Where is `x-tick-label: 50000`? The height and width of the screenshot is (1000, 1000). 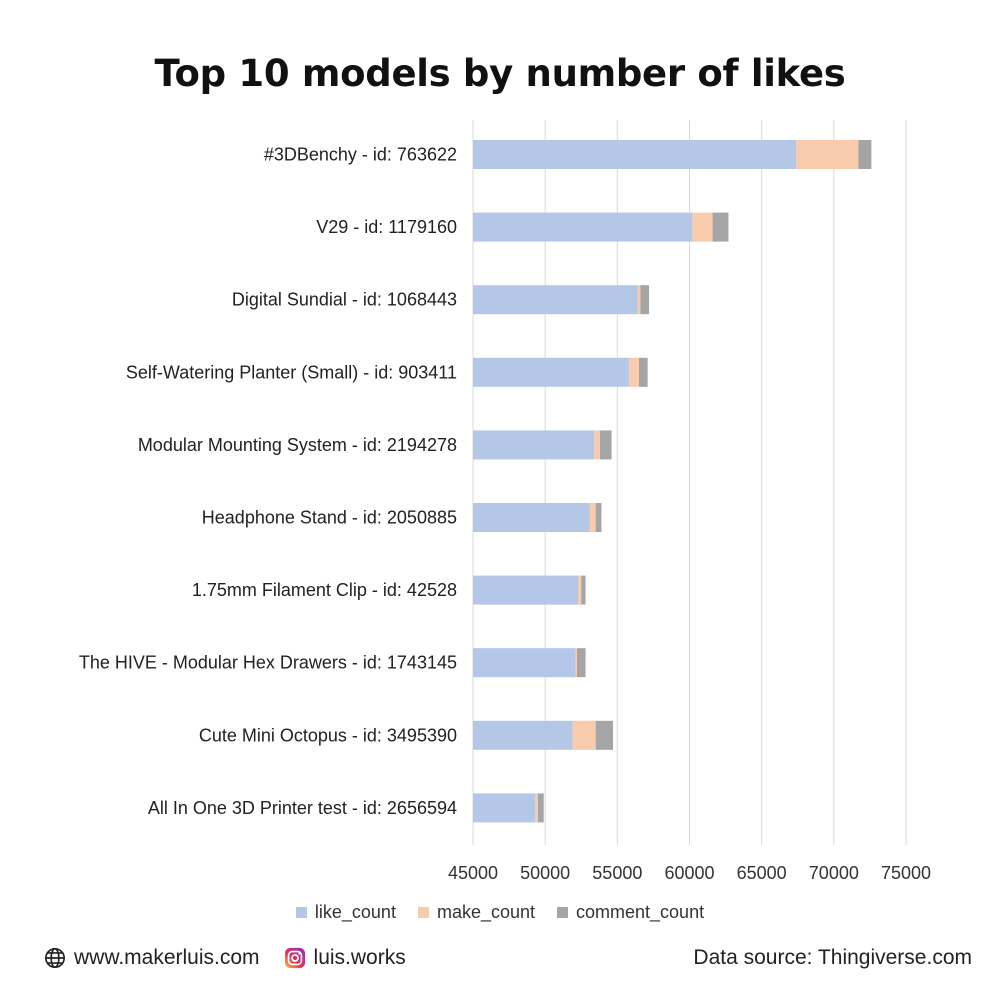 x-tick-label: 50000 is located at coordinates (545, 873).